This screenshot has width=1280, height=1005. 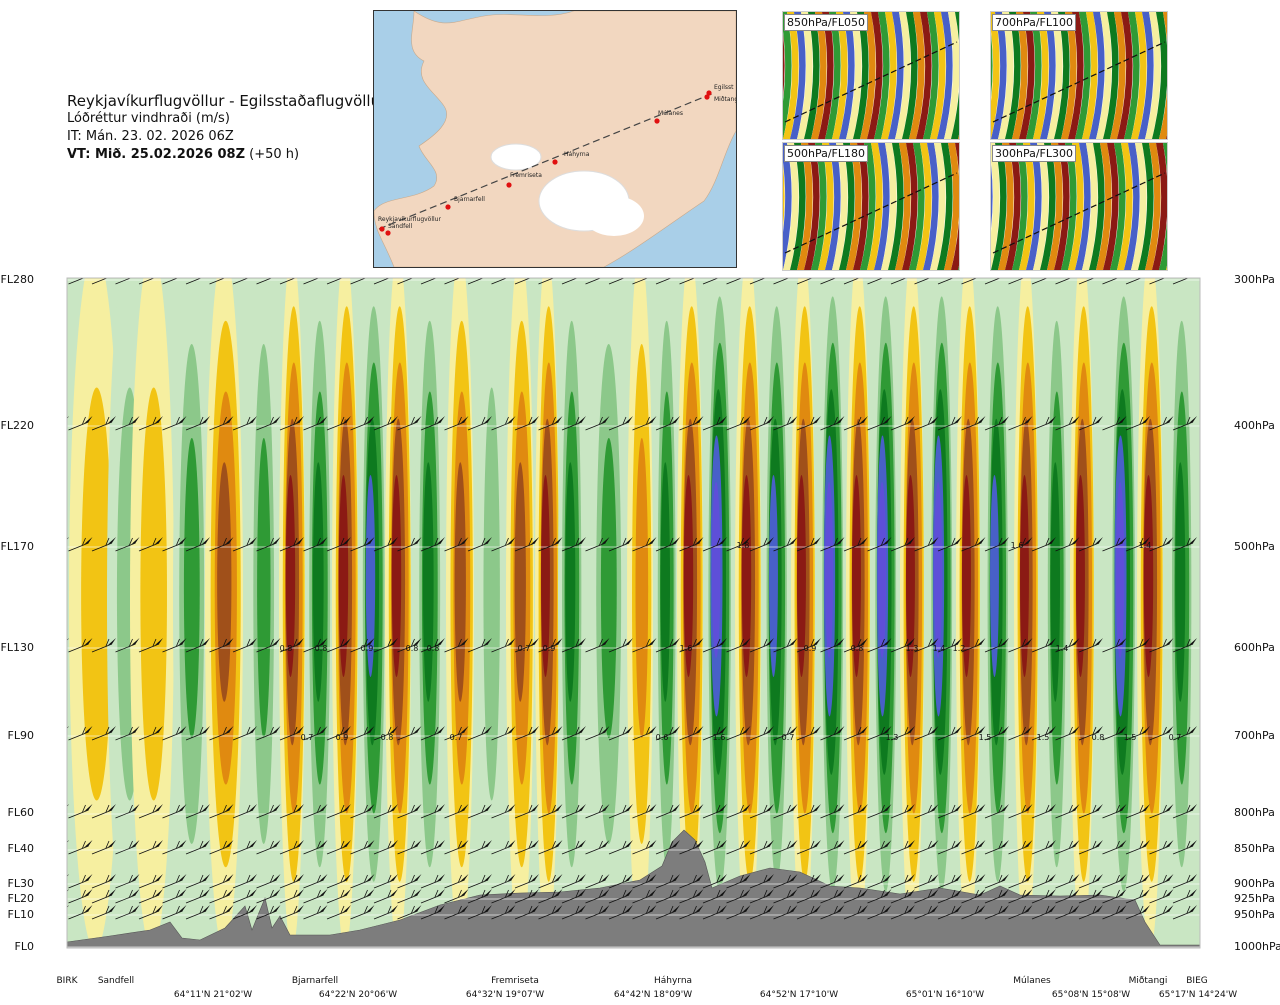 I want to click on max-value-label: 1.4, so click(x=939, y=648).